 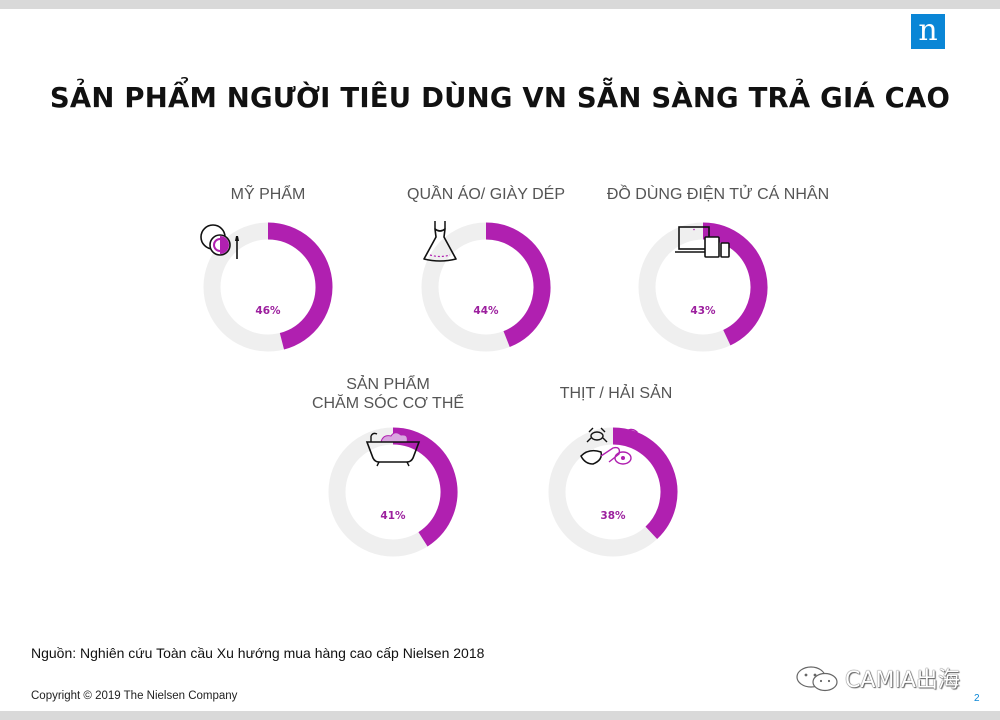 I want to click on top-bar, so click(x=500, y=4).